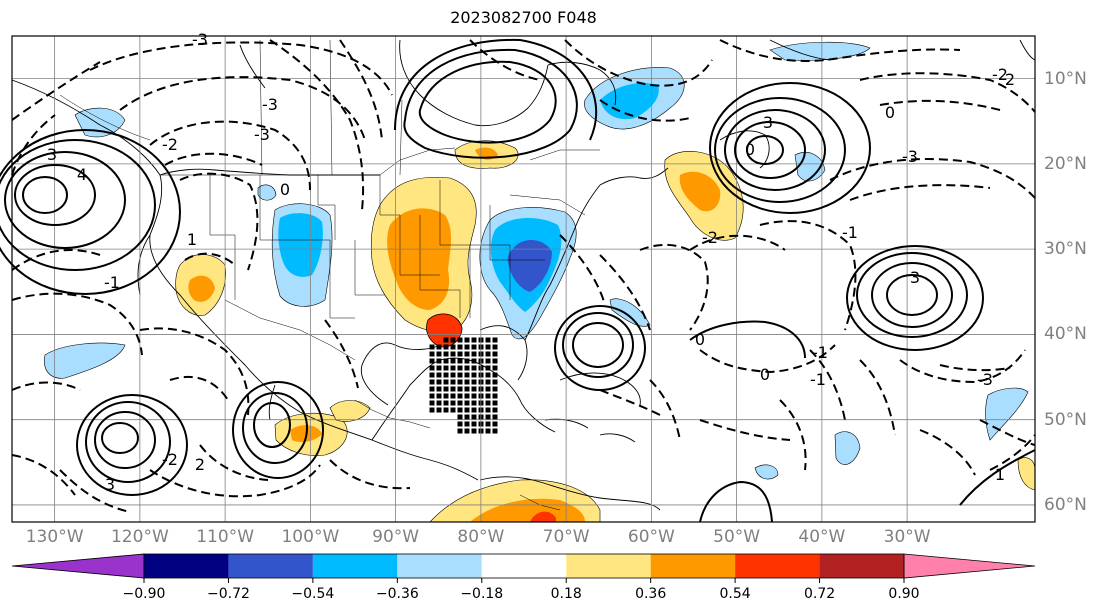 Image resolution: width=1105 pixels, height=615 pixels. I want to click on colorbar-tick-label: 0.54, so click(735, 594).